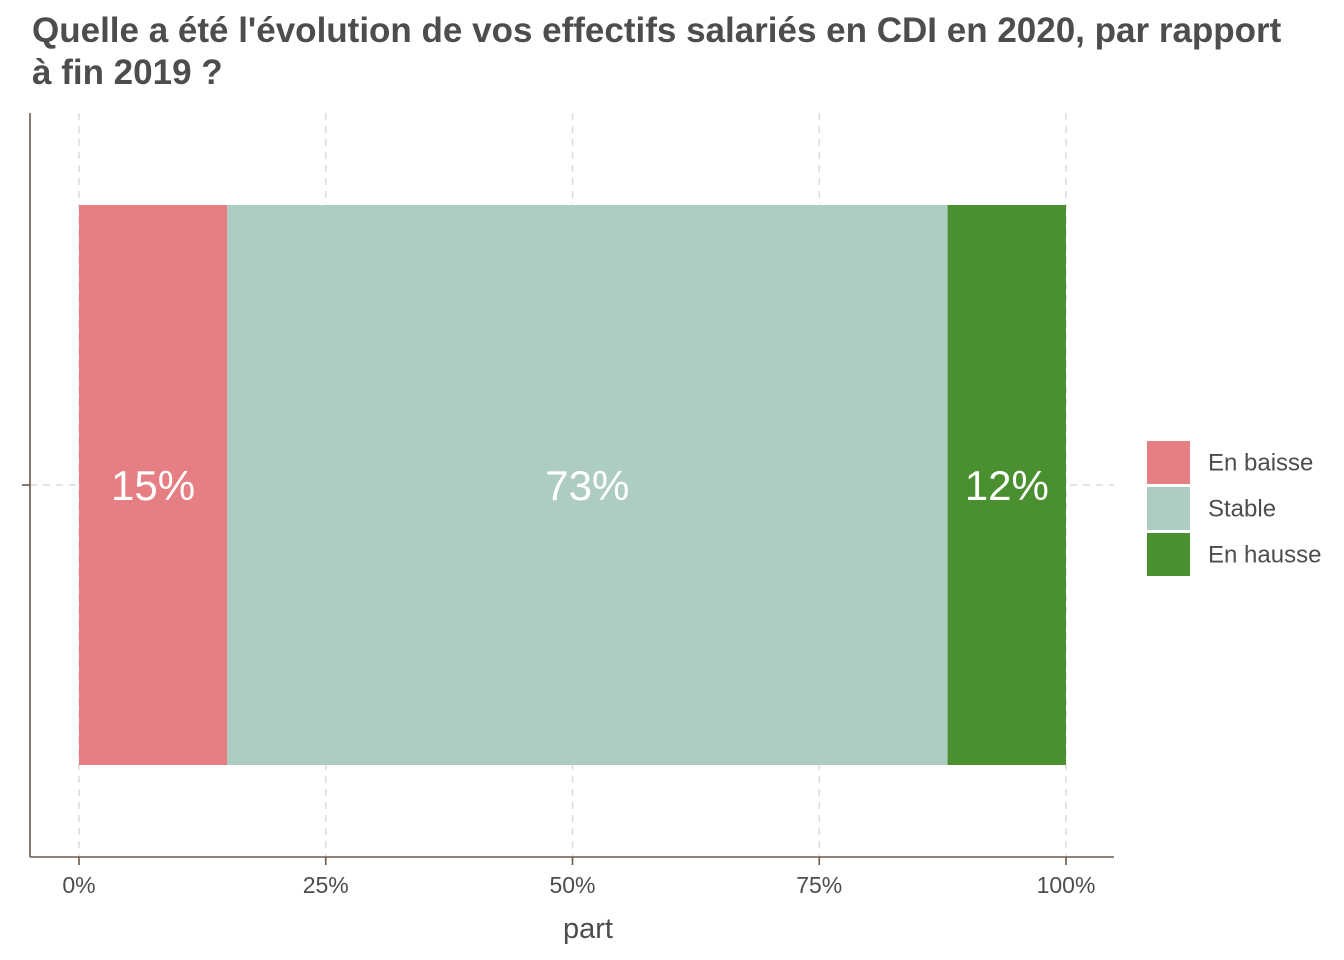 The width and height of the screenshot is (1344, 960). Describe the element at coordinates (1242, 509) in the screenshot. I see `legend-label-stable: Stable` at that location.